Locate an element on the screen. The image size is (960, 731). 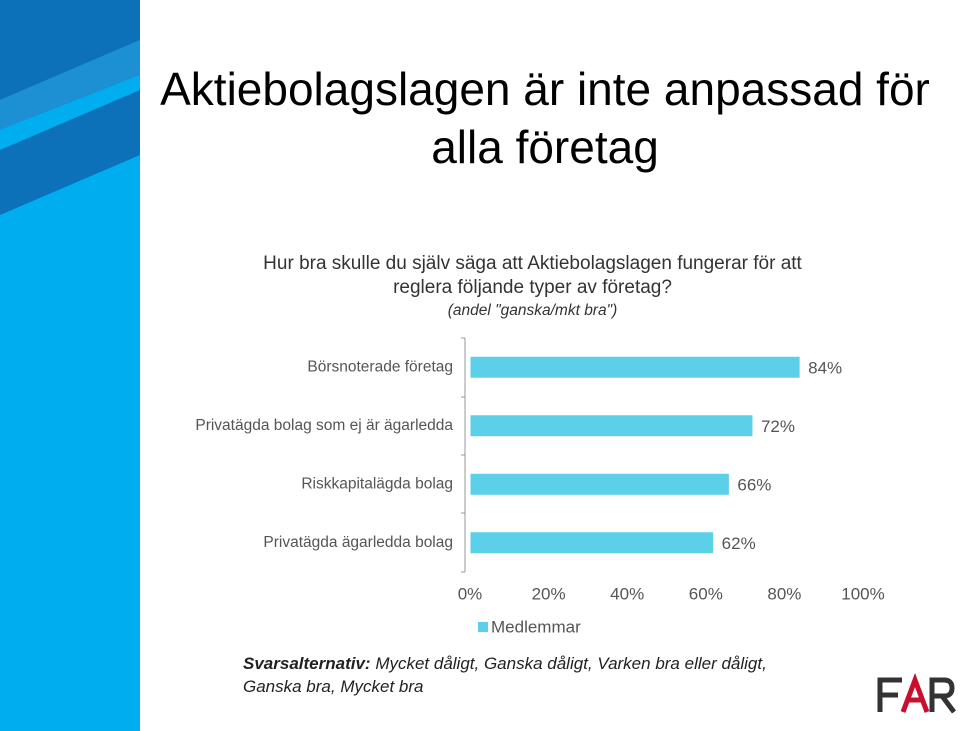
footnote-label: Svarsalternativ: is located at coordinates (307, 663).